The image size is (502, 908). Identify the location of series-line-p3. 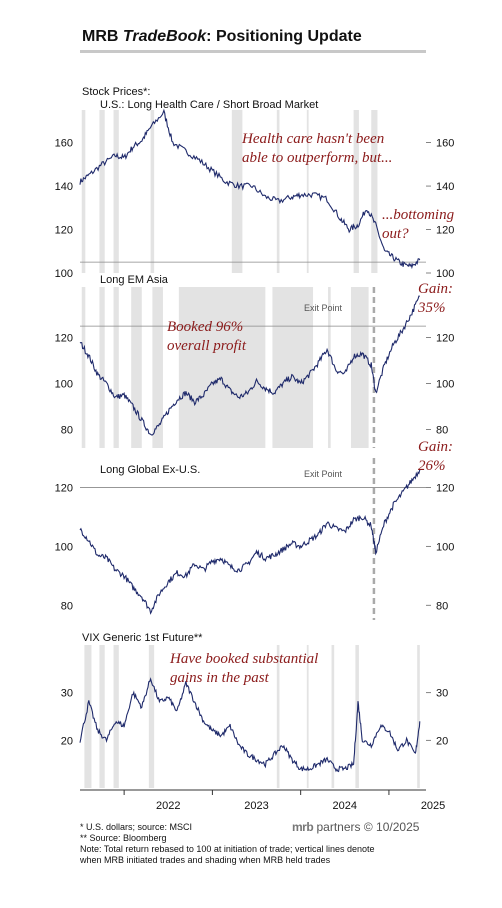
(250, 542).